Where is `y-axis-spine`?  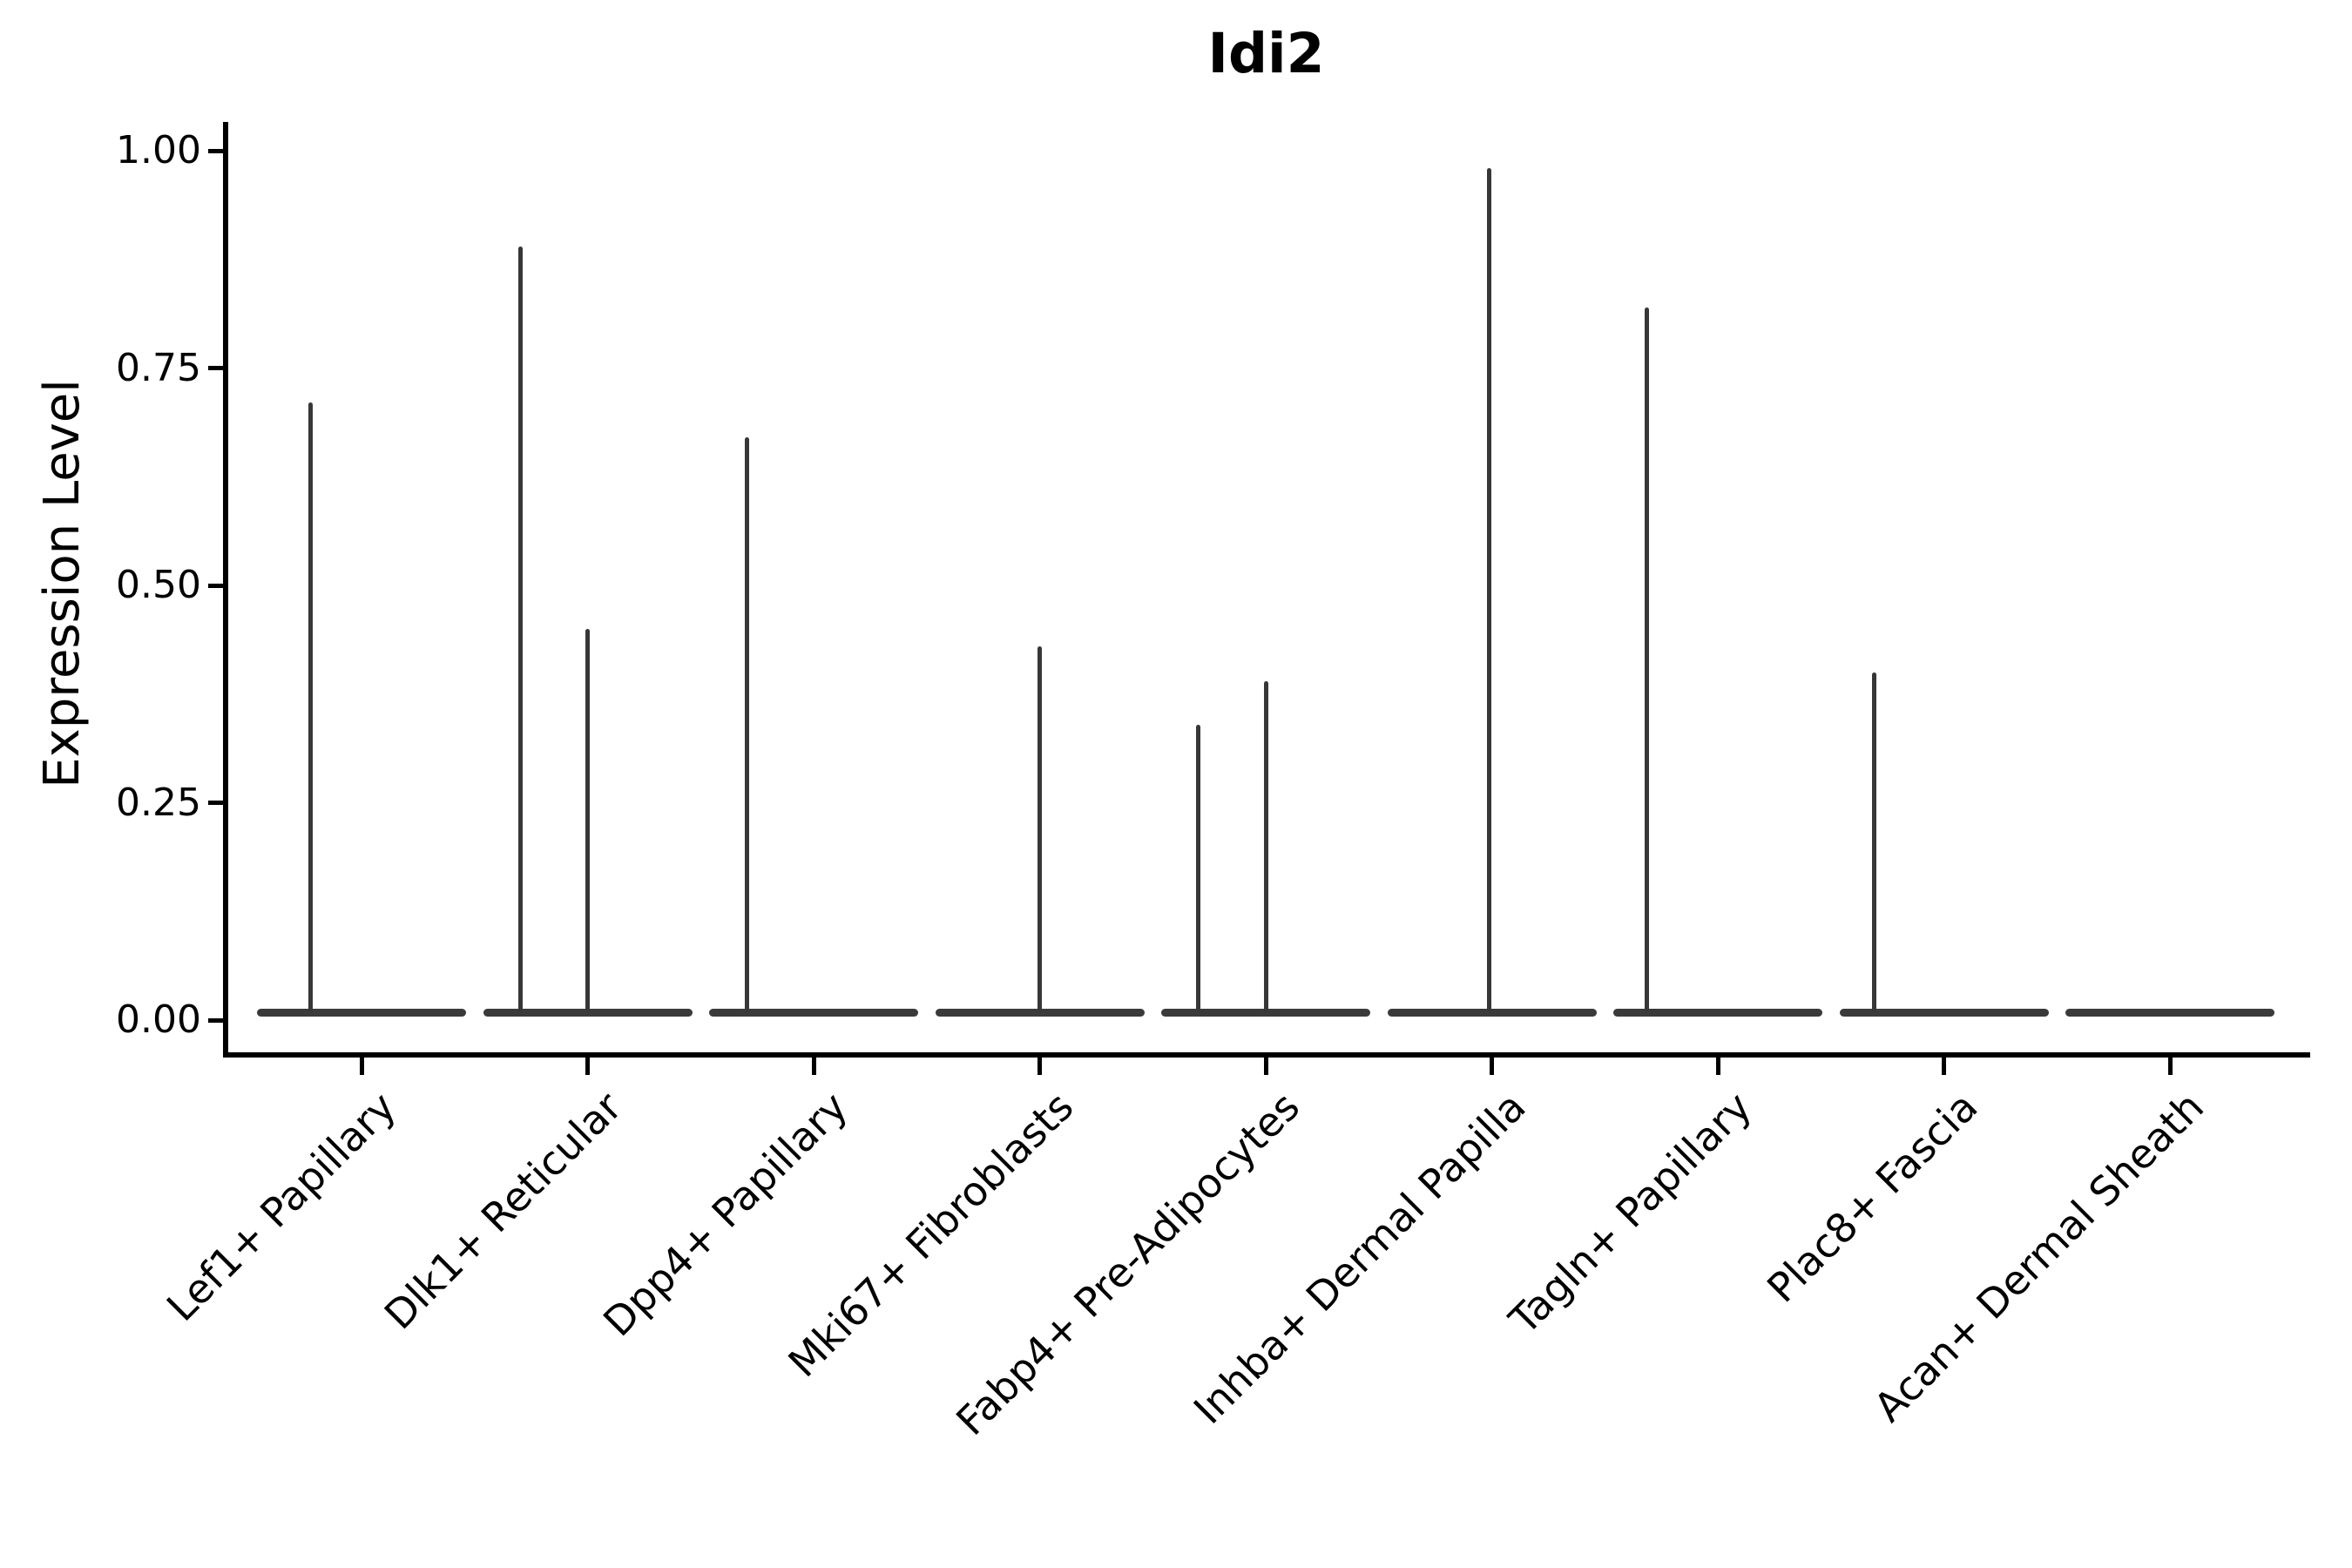
y-axis-spine is located at coordinates (225, 590).